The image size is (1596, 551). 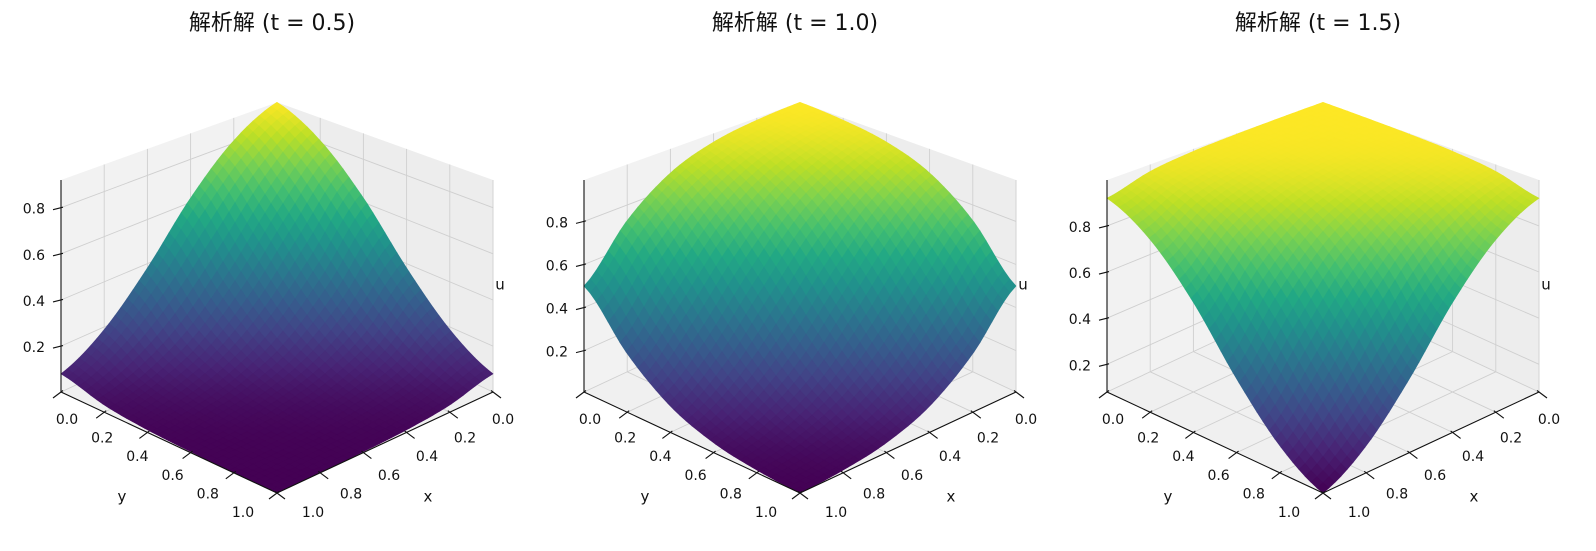 I want to click on plot-title: 解析解 (t = 1.5), so click(x=1318, y=23).